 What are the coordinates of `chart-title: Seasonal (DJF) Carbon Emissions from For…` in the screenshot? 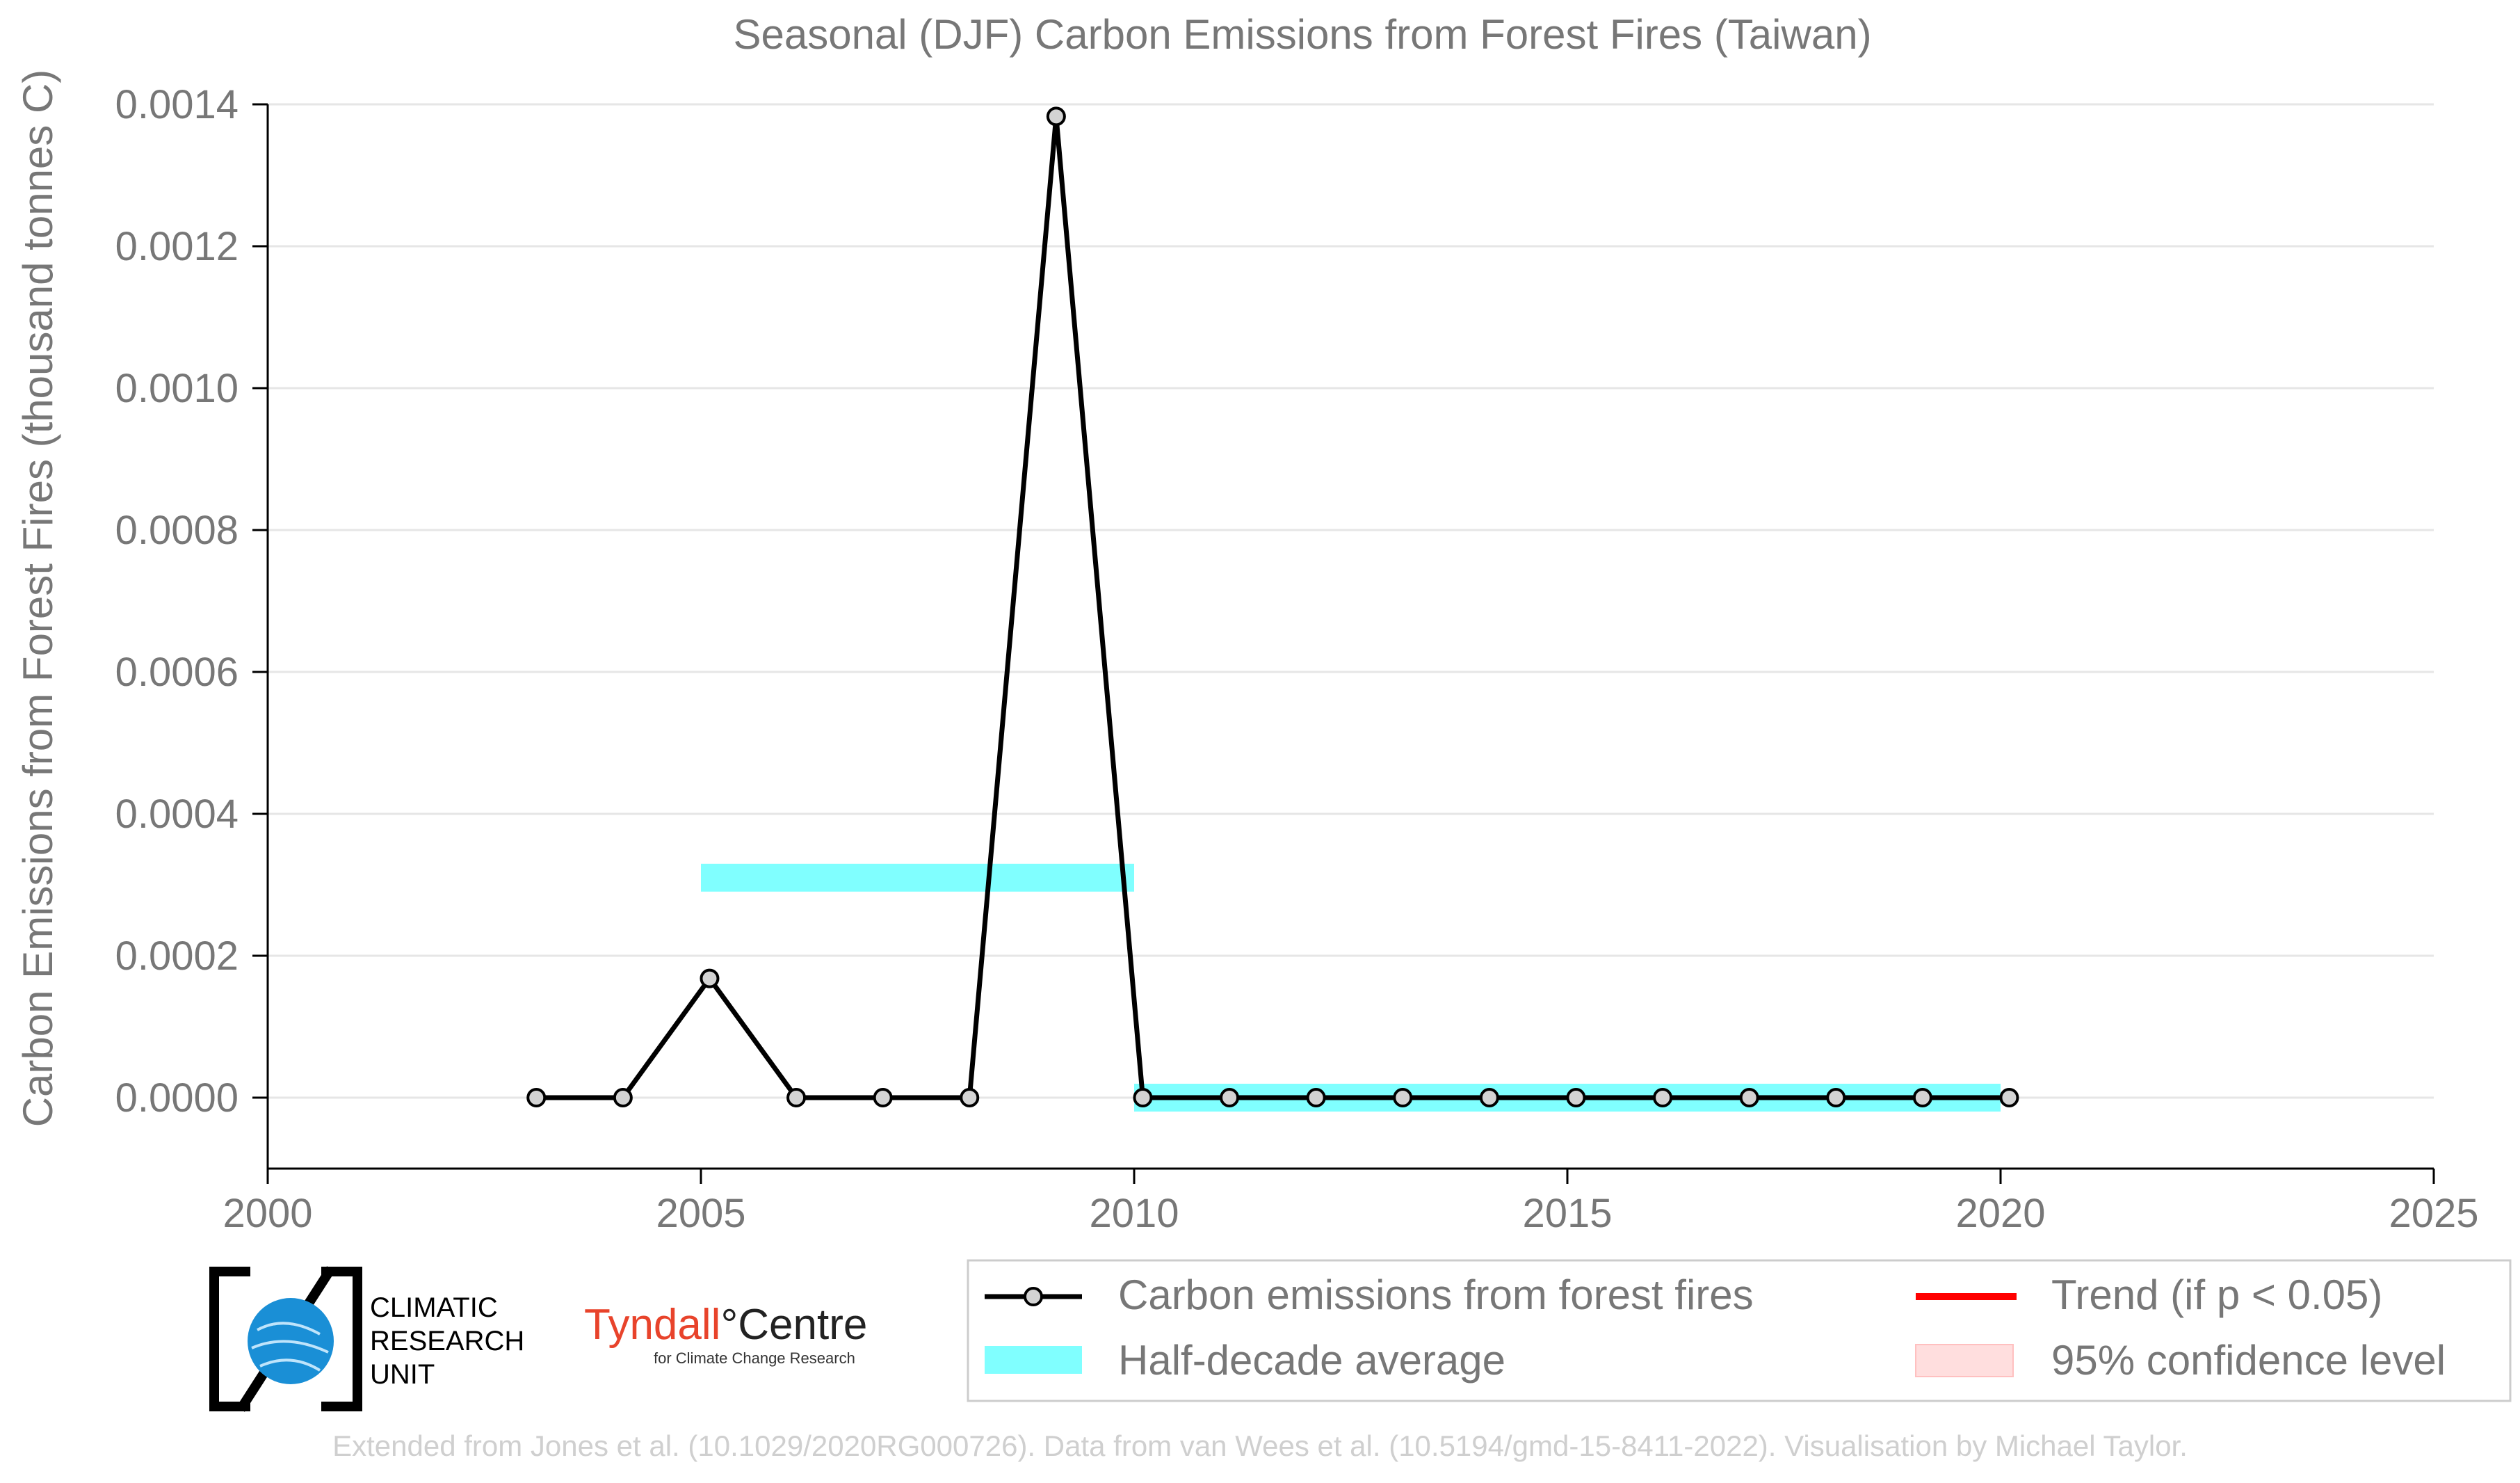 It's located at (1302, 34).